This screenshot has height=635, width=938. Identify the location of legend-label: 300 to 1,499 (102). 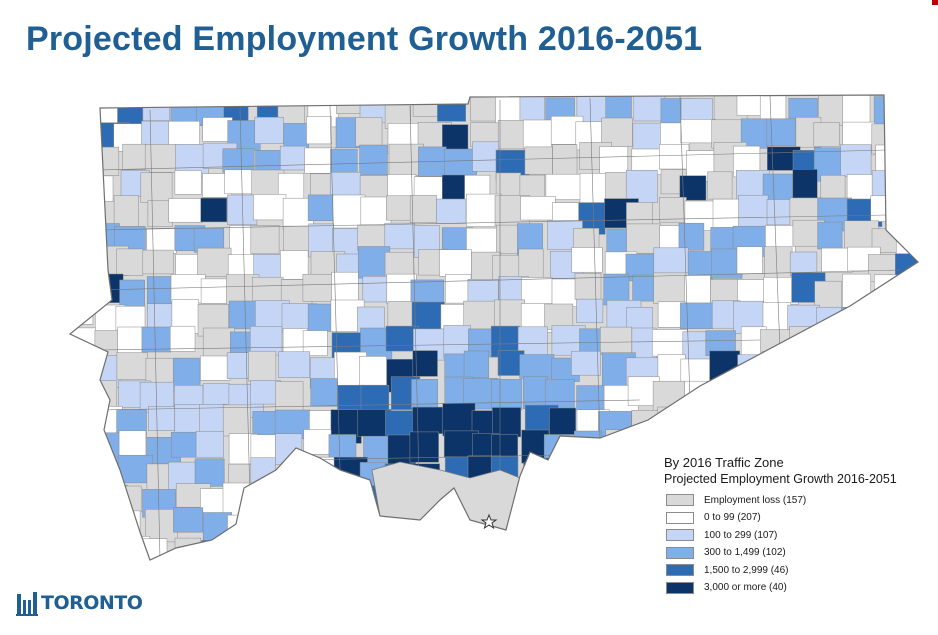
(745, 552).